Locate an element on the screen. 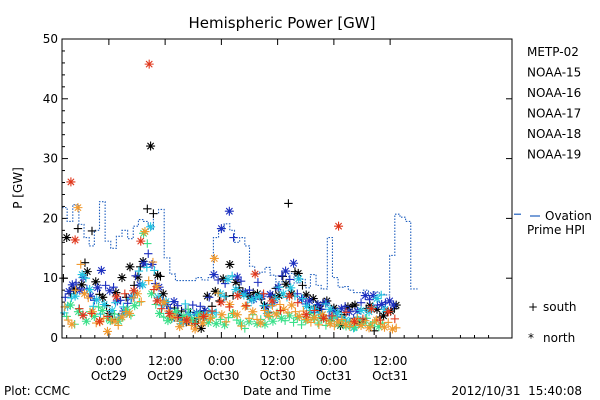  legend-noaa-17: NOAA-17 is located at coordinates (554, 114).